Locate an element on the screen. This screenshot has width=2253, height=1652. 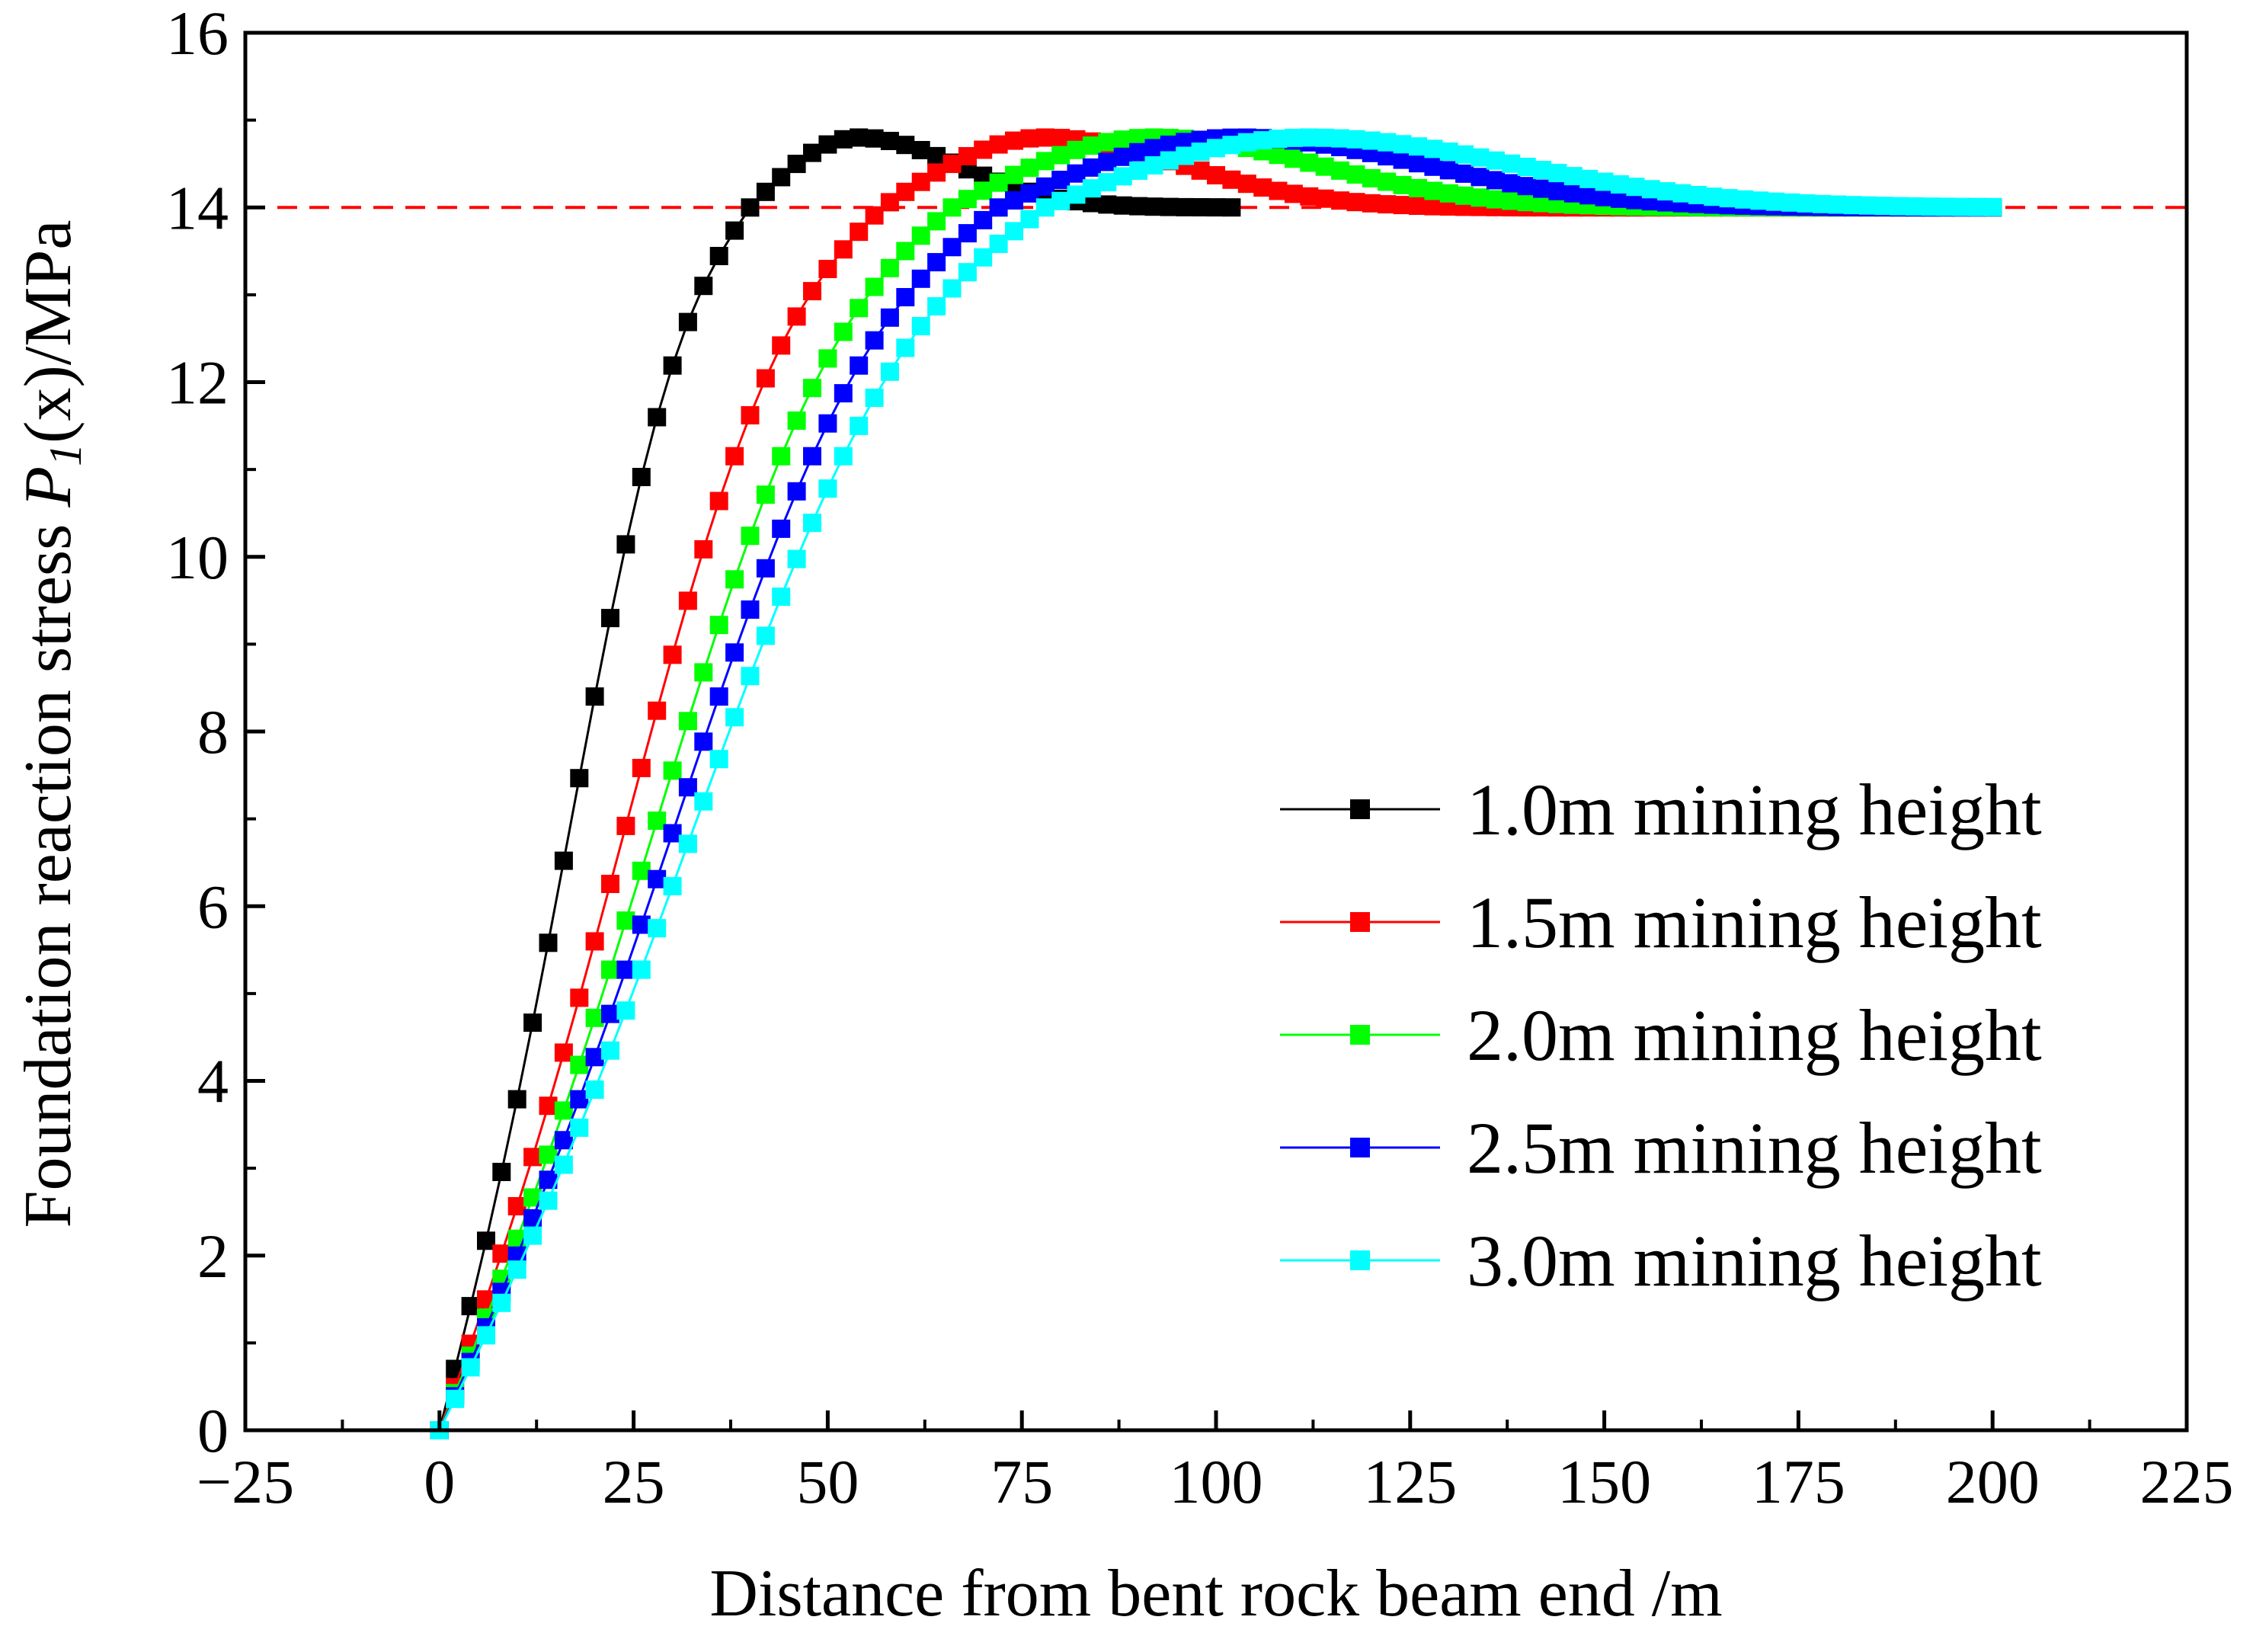
x-tick-label: 50 is located at coordinates (827, 1481).